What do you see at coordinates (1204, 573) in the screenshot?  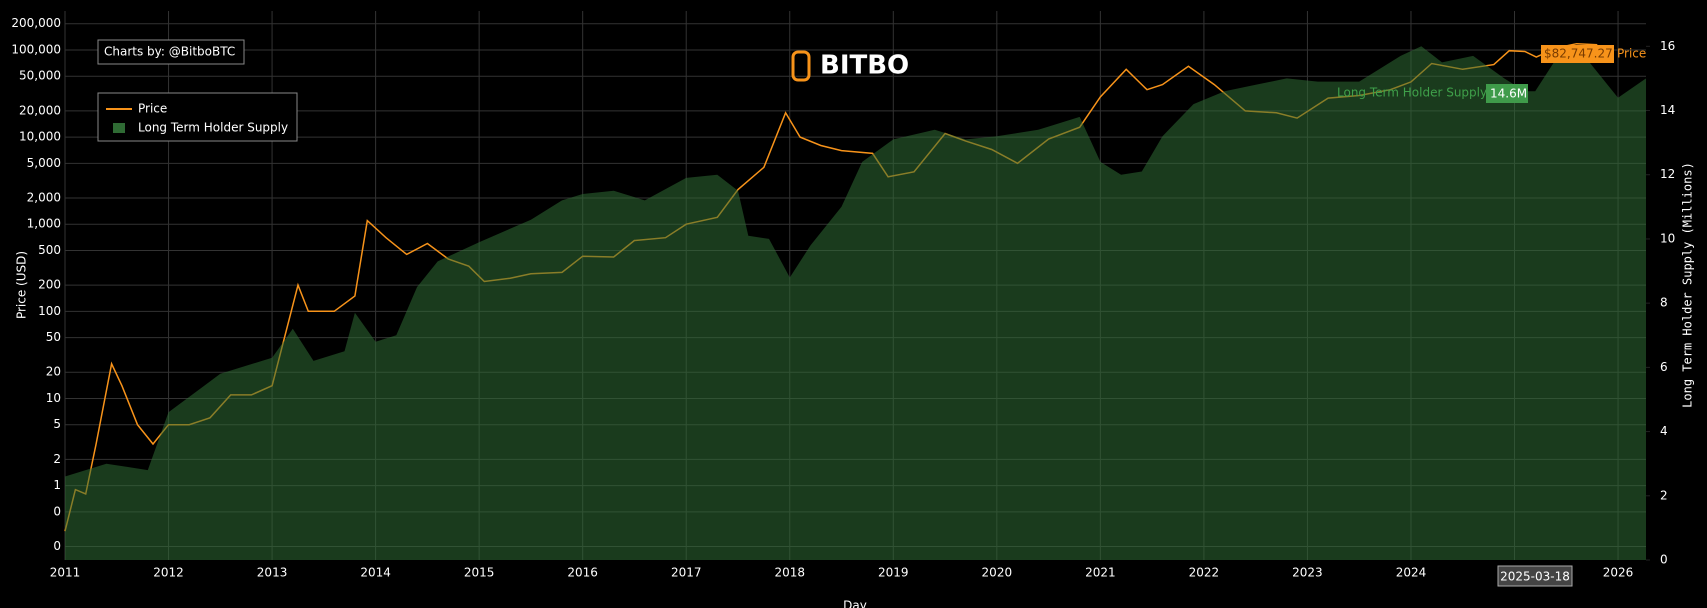 I see `x-tick-label: 2022` at bounding box center [1204, 573].